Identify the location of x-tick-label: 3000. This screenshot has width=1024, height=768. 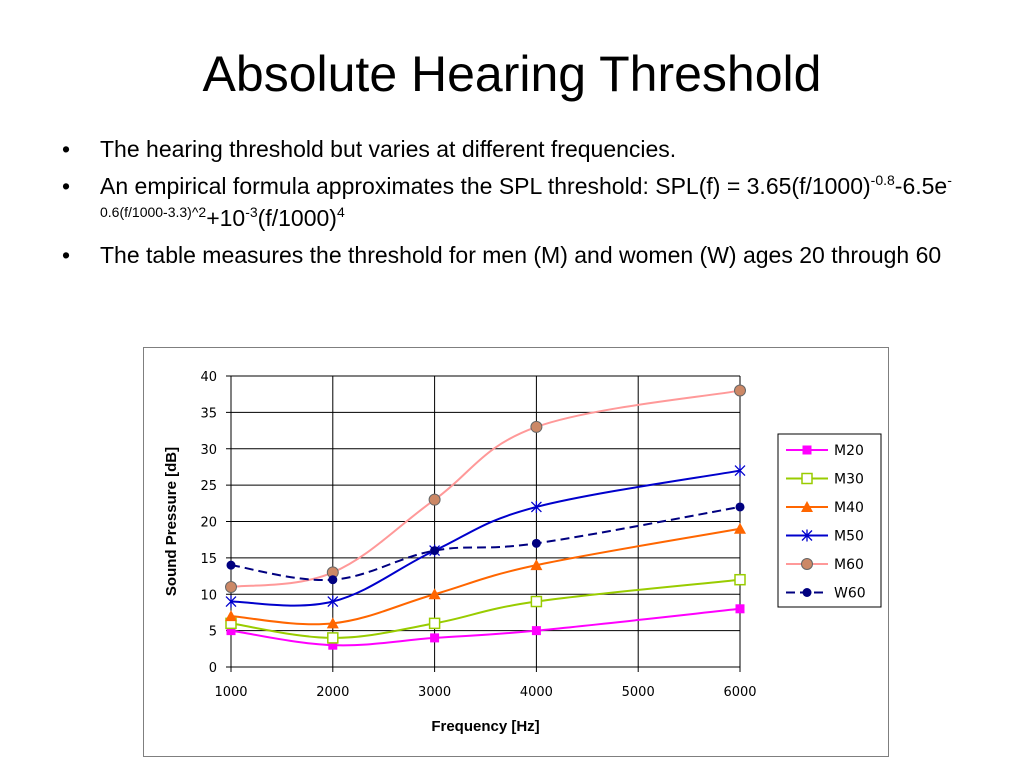
(434, 692).